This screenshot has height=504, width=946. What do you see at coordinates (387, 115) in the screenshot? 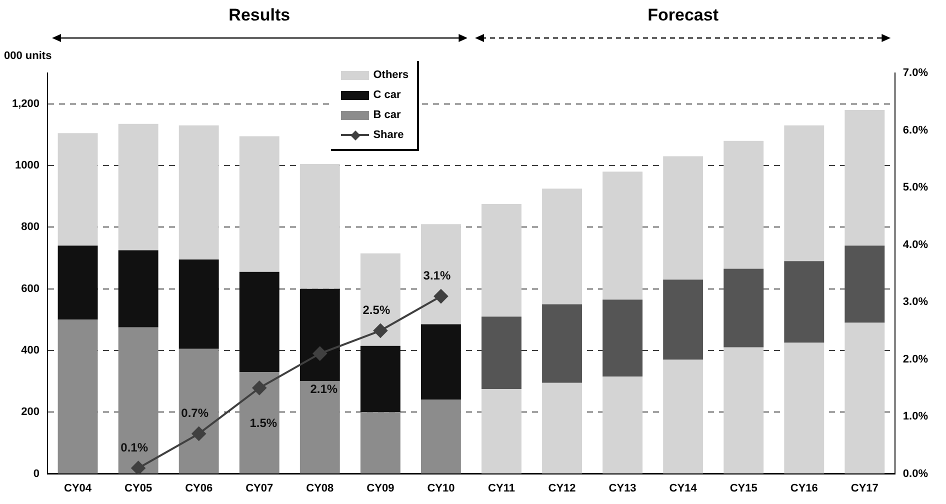
I see `legend-label: B car` at bounding box center [387, 115].